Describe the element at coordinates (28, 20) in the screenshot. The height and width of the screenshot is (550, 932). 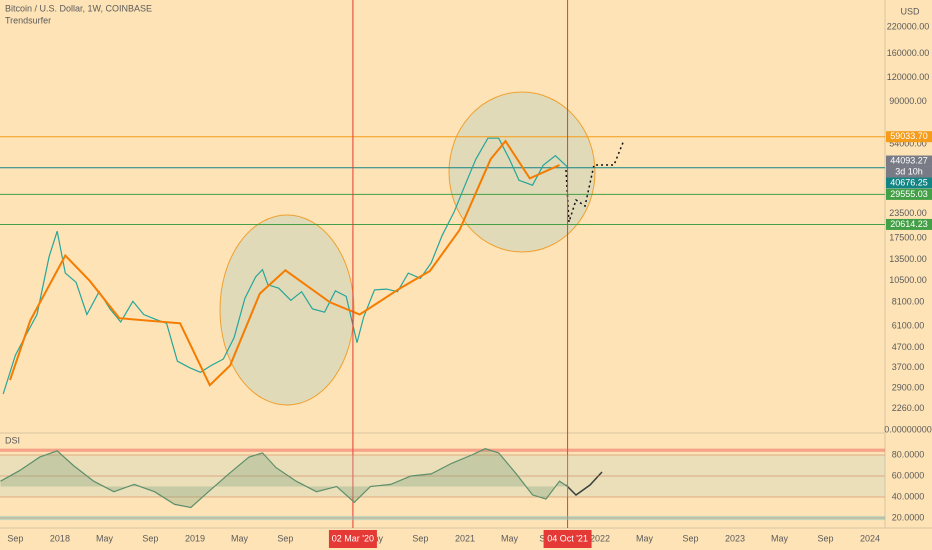
I see `indicator-name: Trendsurfer` at that location.